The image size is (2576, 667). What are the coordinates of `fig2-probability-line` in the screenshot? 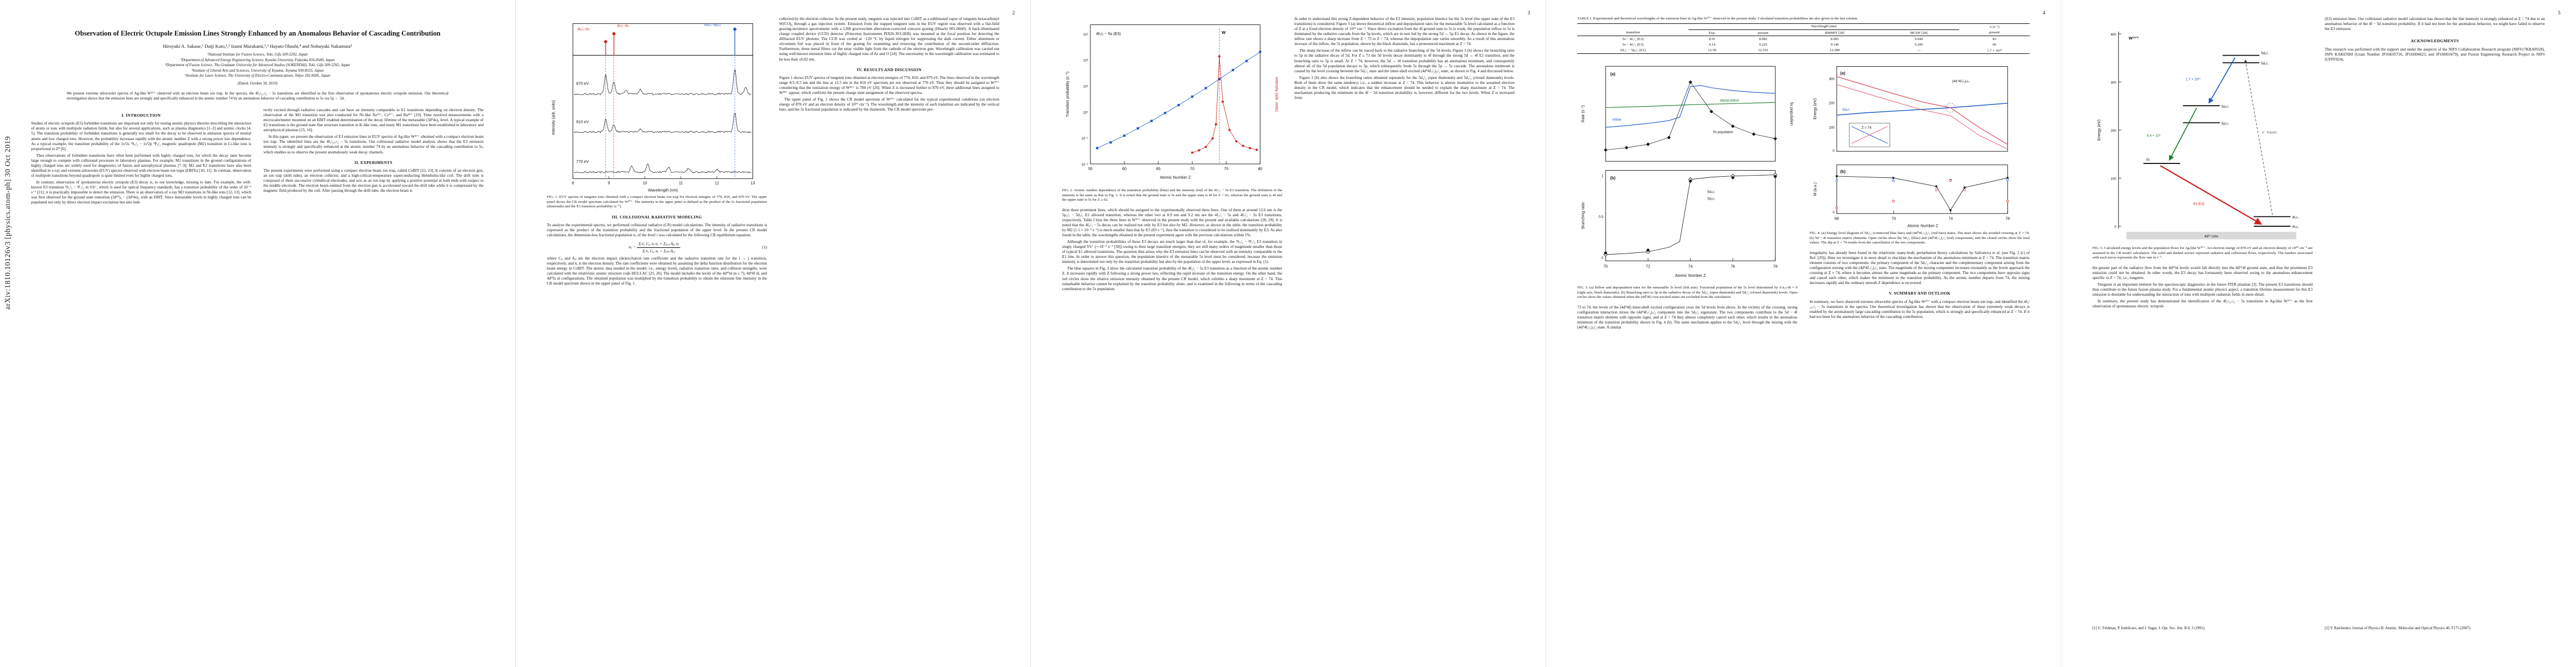 It's located at (1178, 100).